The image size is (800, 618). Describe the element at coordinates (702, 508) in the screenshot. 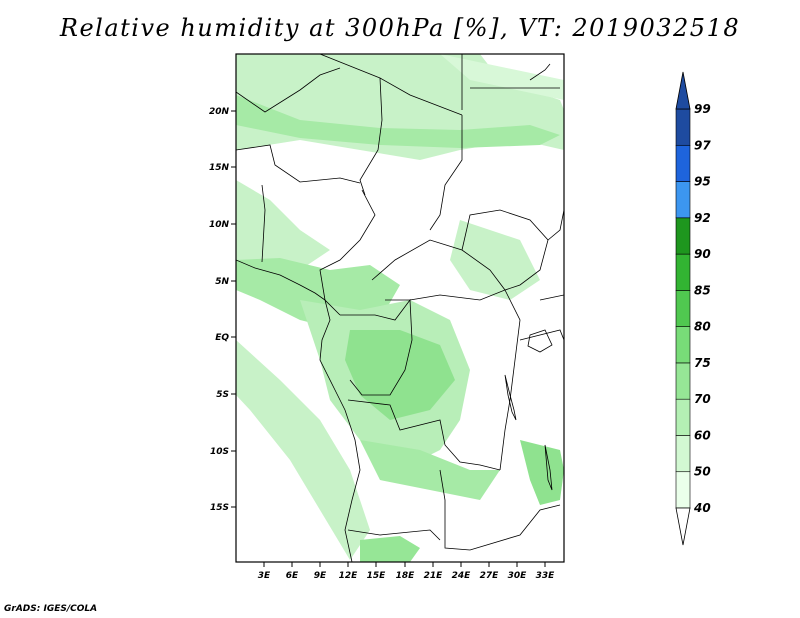

I see `colorbar-label: 40` at that location.